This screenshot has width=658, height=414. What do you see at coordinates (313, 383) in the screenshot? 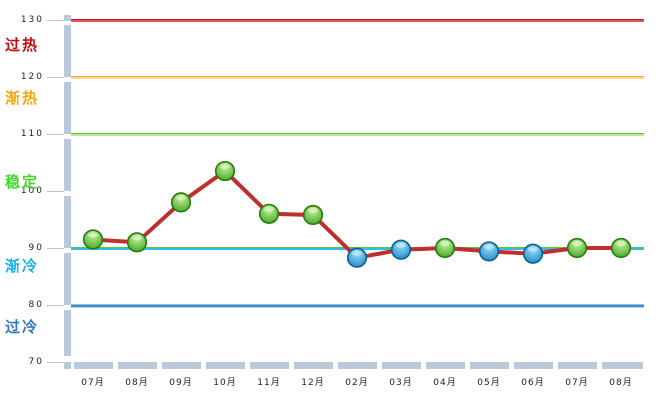
I see `x-axis-label: 12月` at bounding box center [313, 383].